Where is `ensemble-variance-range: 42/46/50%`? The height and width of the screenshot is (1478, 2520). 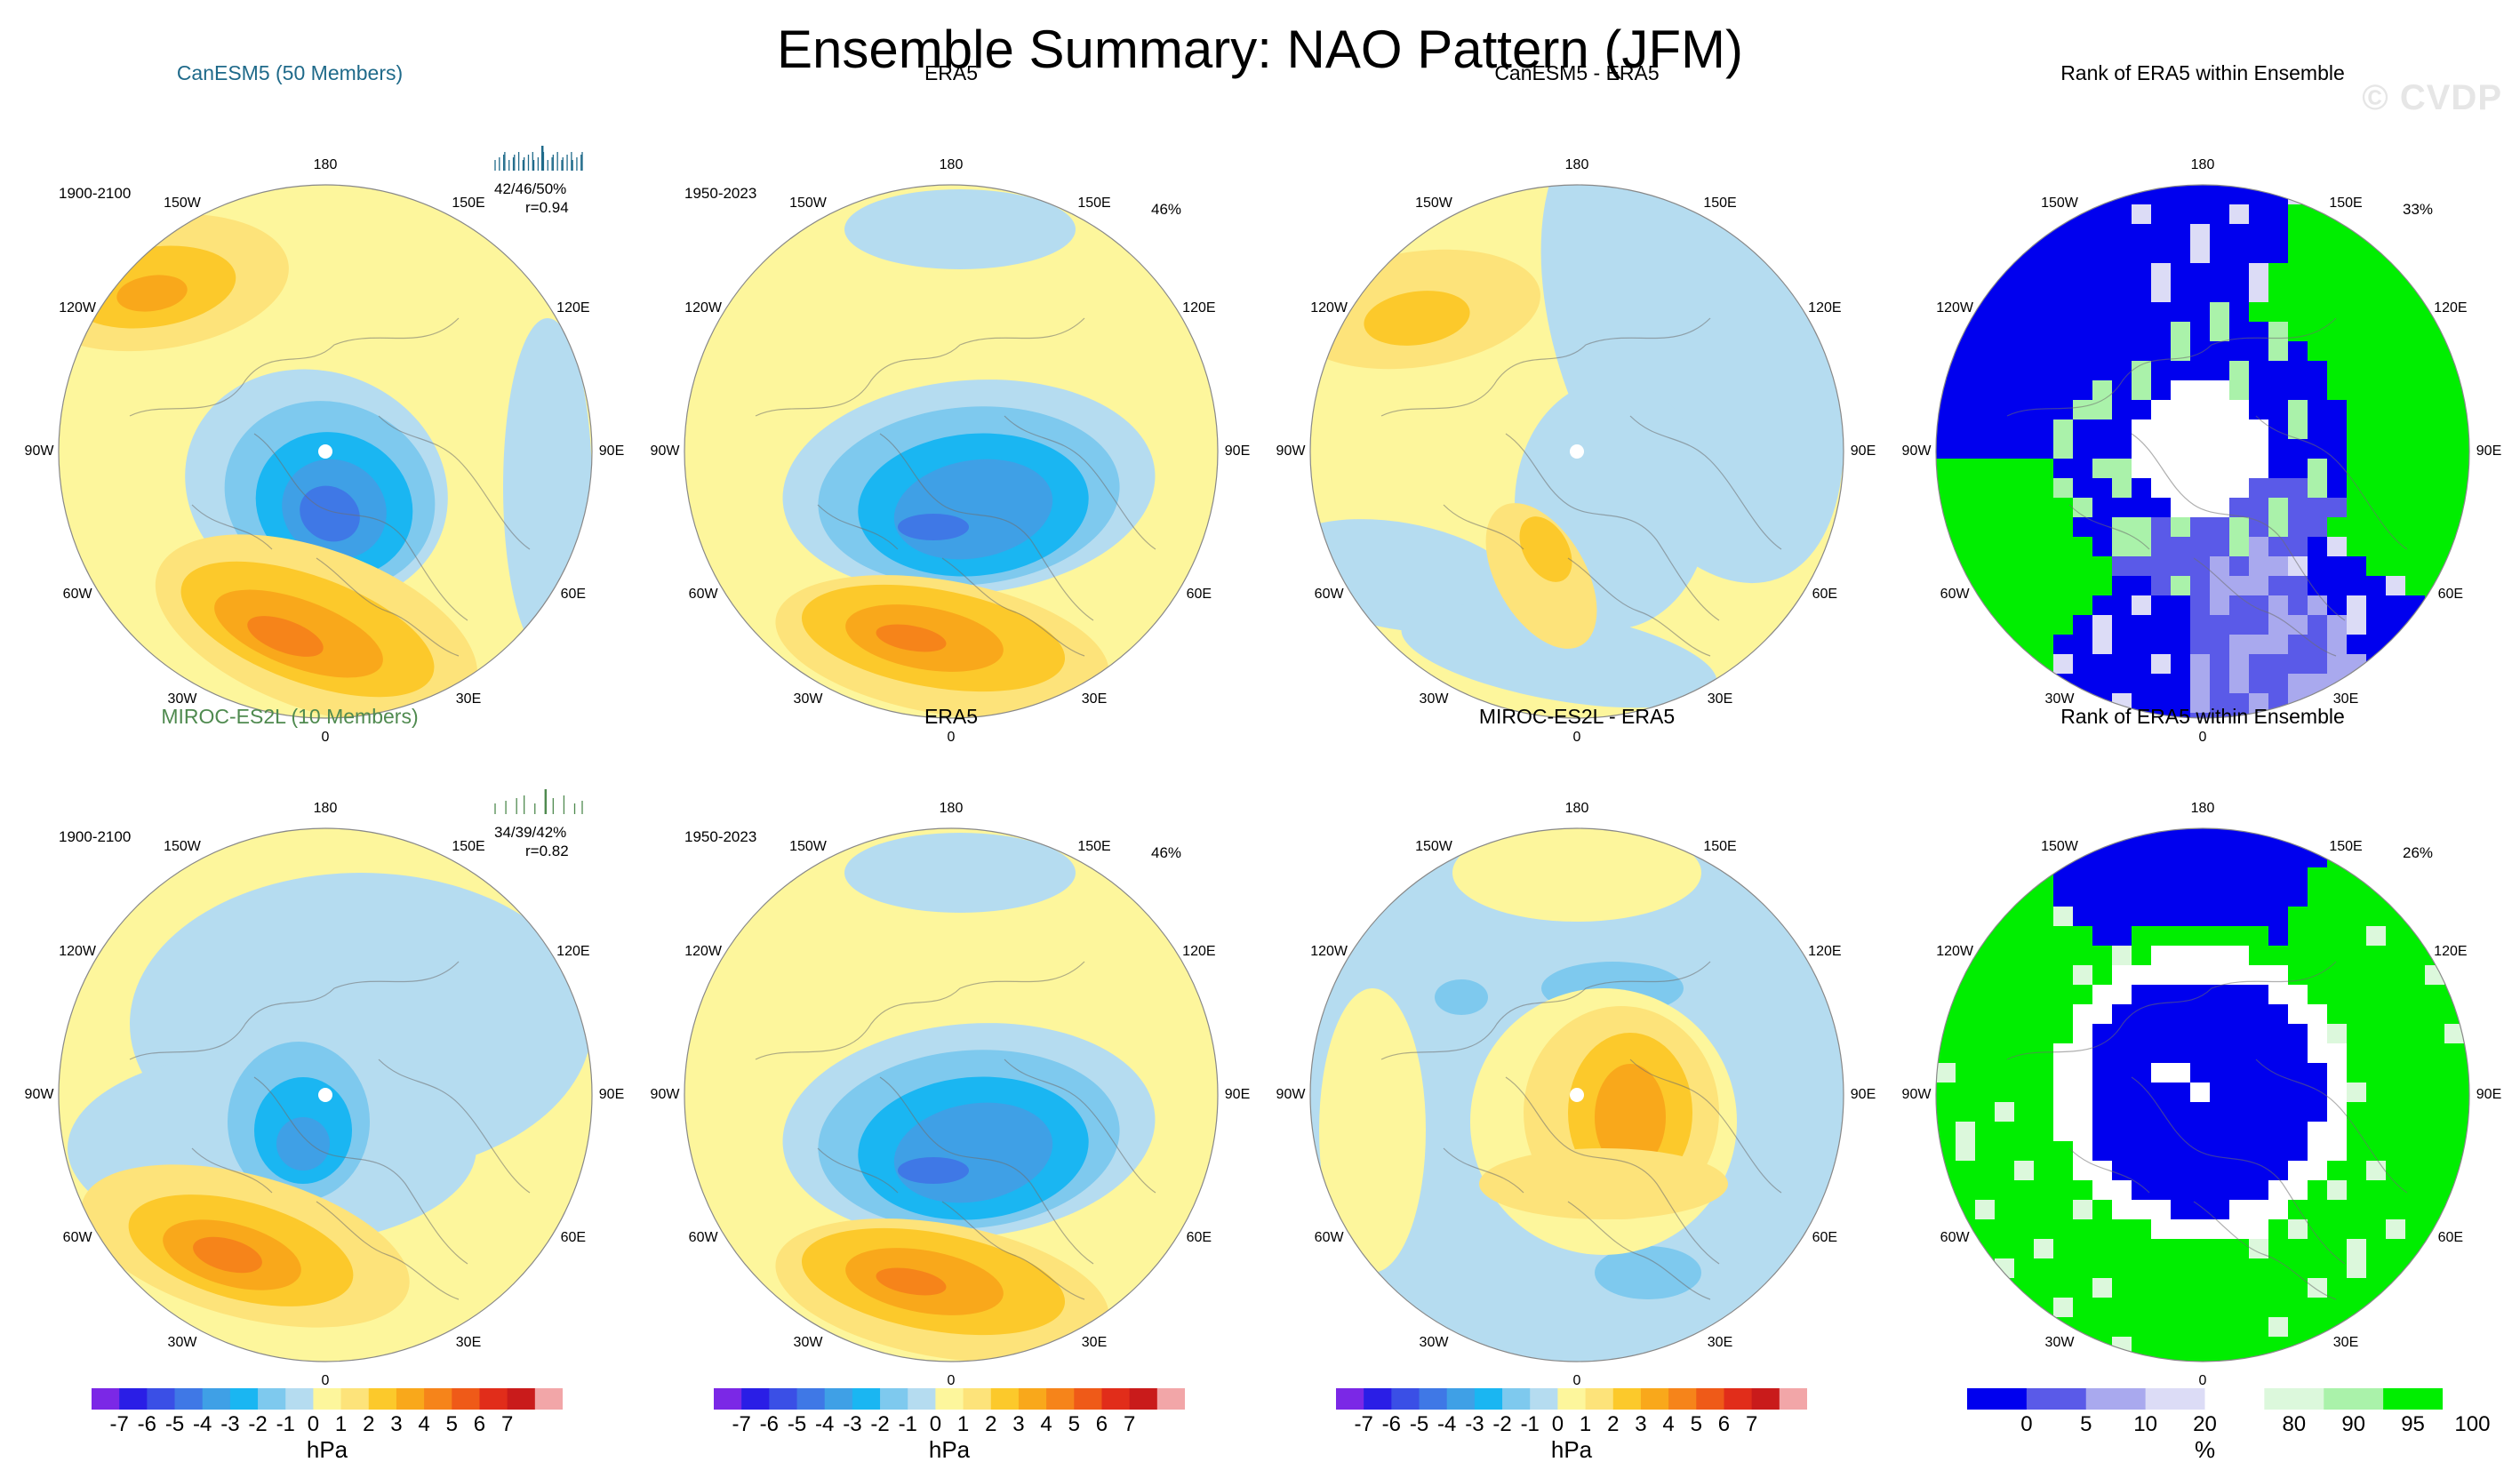
ensemble-variance-range: 42/46/50% is located at coordinates (530, 188).